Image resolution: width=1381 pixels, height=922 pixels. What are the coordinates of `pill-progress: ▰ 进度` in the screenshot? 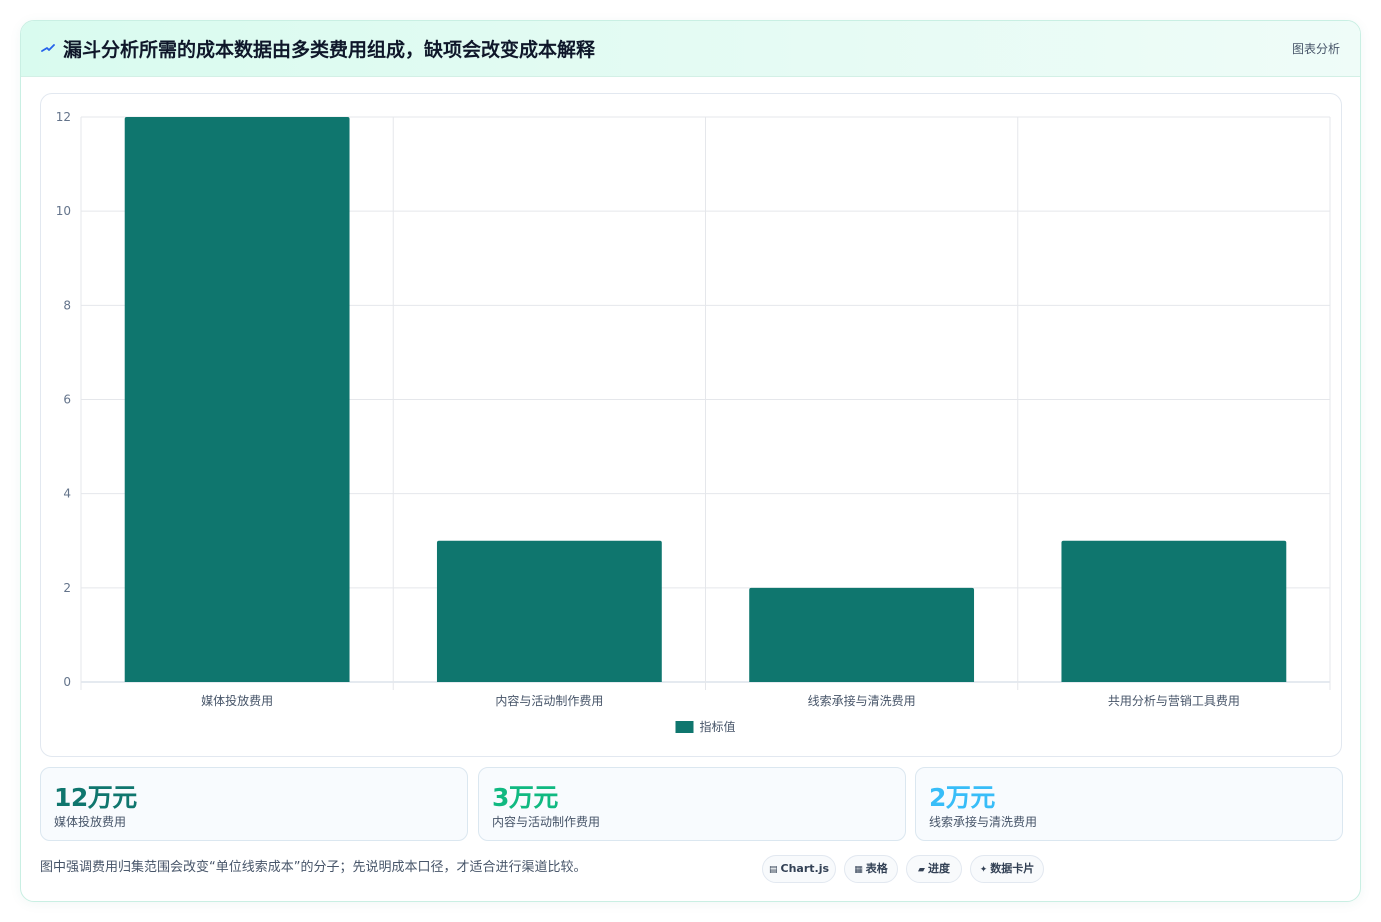 It's located at (934, 869).